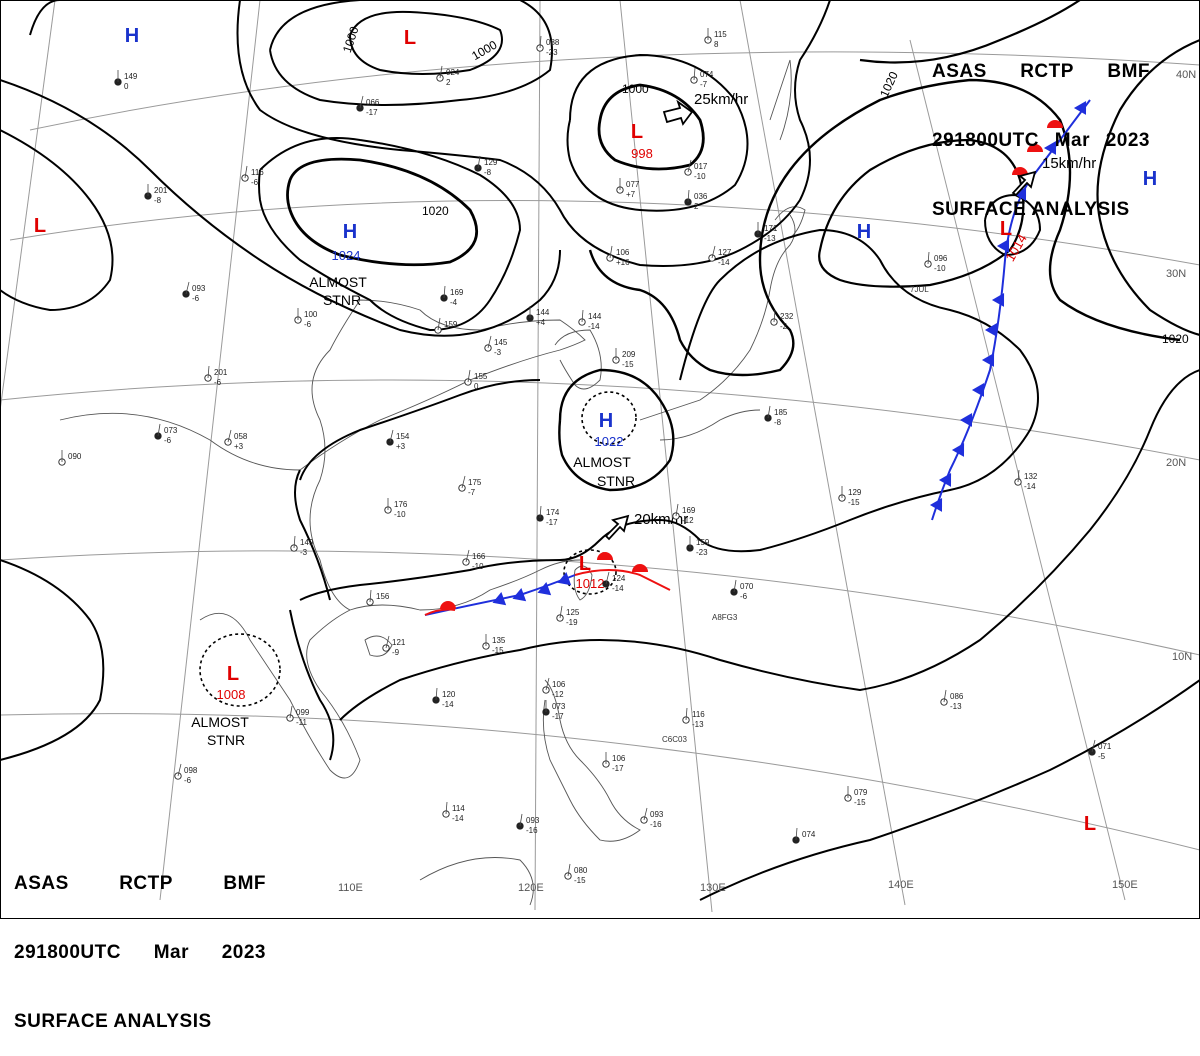  I want to click on center-note-h-china-2: STNR, so click(342, 300).